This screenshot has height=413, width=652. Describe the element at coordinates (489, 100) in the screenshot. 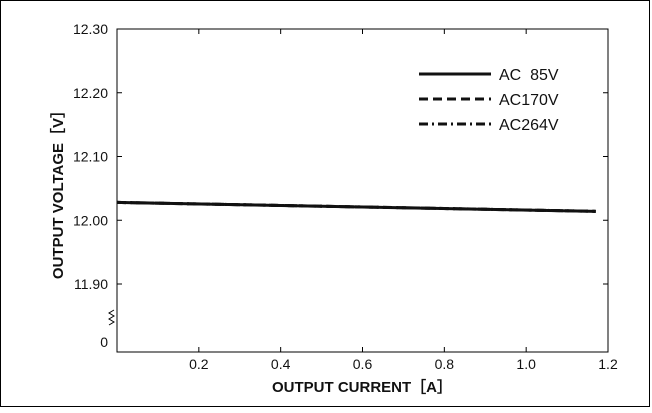

I see `legend: AC 85V AC170V AC264V` at that location.